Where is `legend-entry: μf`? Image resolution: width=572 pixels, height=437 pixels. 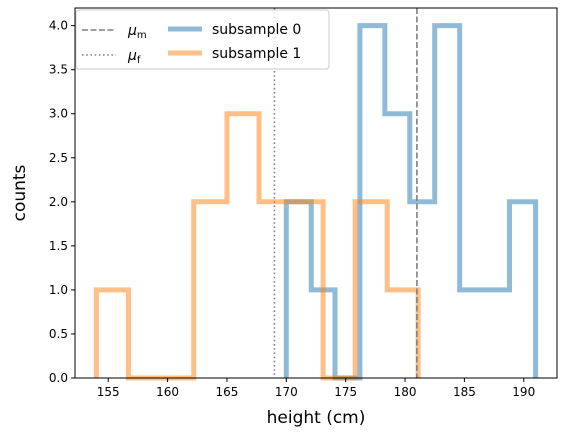
legend-entry: μf is located at coordinates (111, 57).